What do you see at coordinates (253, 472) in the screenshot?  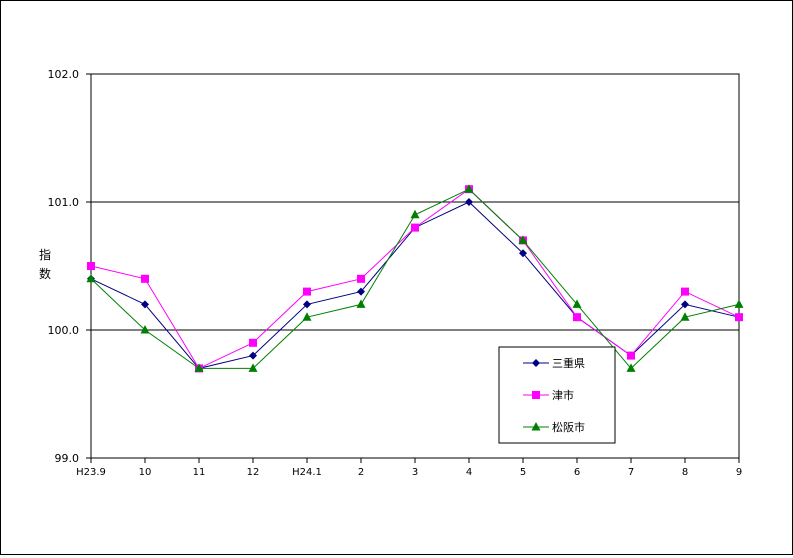 I see `x-tick-label: 12` at bounding box center [253, 472].